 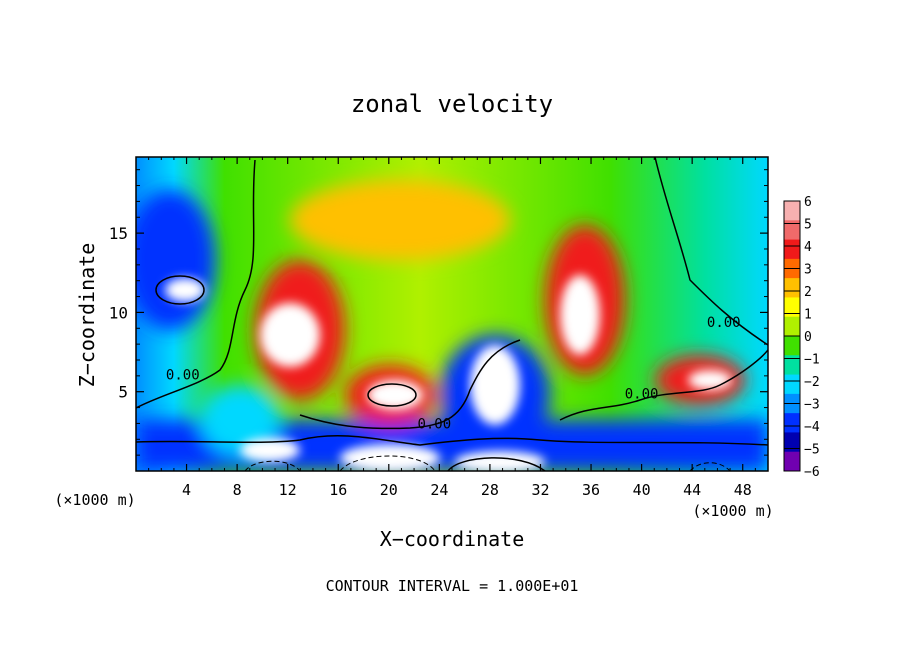 I want to click on colorbar-tick-label: −3, so click(x=812, y=405).